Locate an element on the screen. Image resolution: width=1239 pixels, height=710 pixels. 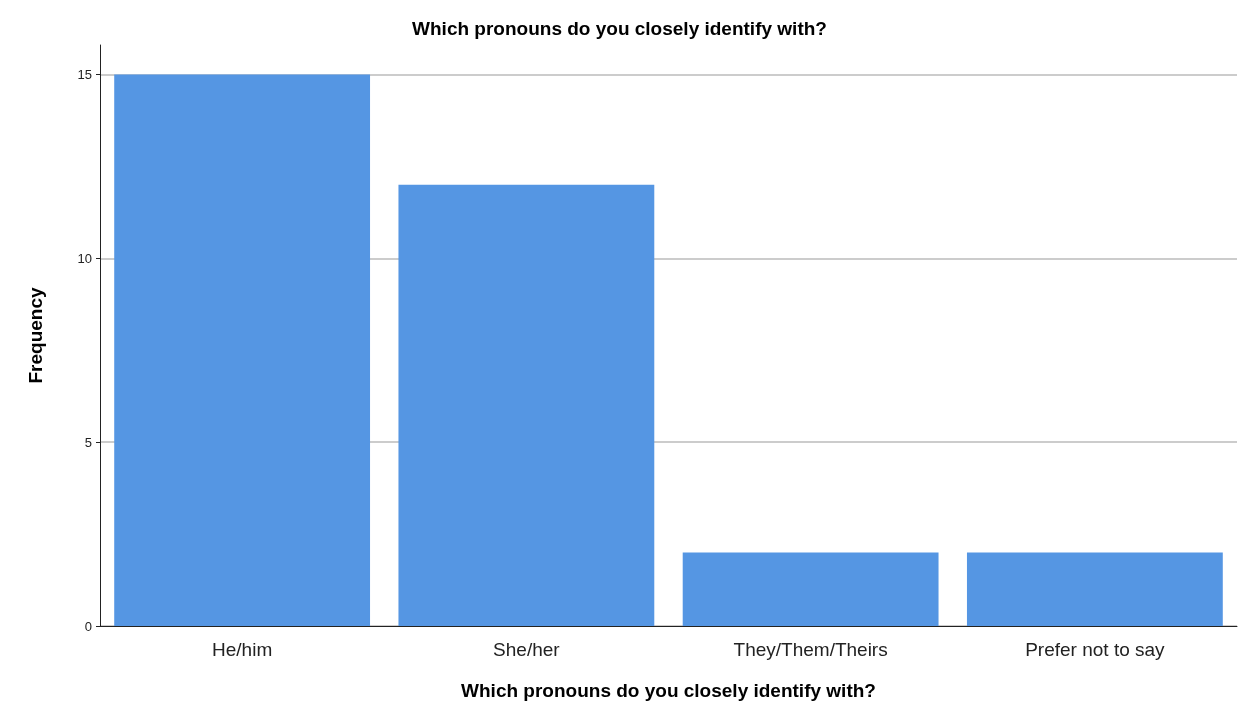
x-tick-label: She/her is located at coordinates (527, 649).